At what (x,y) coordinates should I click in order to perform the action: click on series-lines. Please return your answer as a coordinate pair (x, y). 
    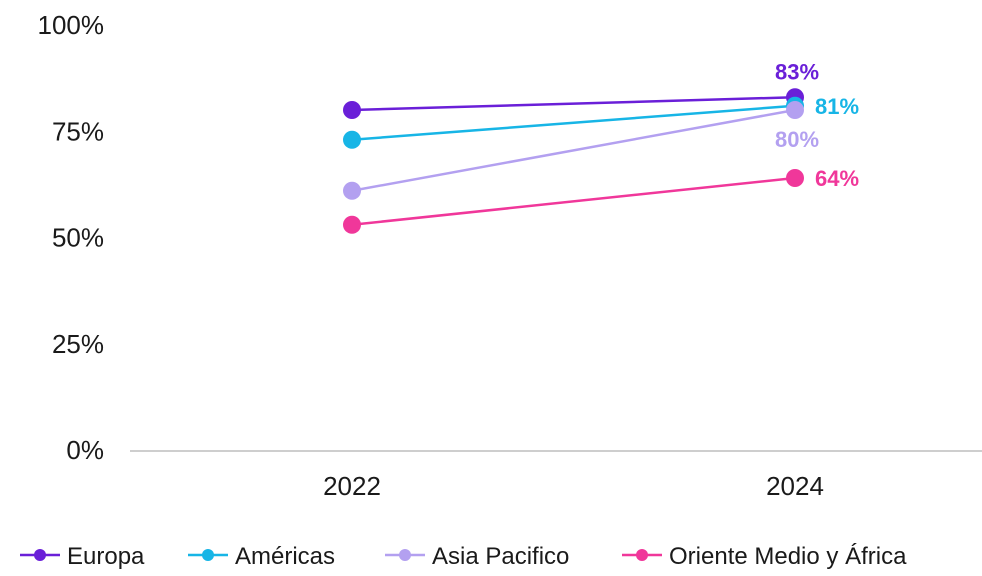
    Looking at the image, I should click on (573, 161).